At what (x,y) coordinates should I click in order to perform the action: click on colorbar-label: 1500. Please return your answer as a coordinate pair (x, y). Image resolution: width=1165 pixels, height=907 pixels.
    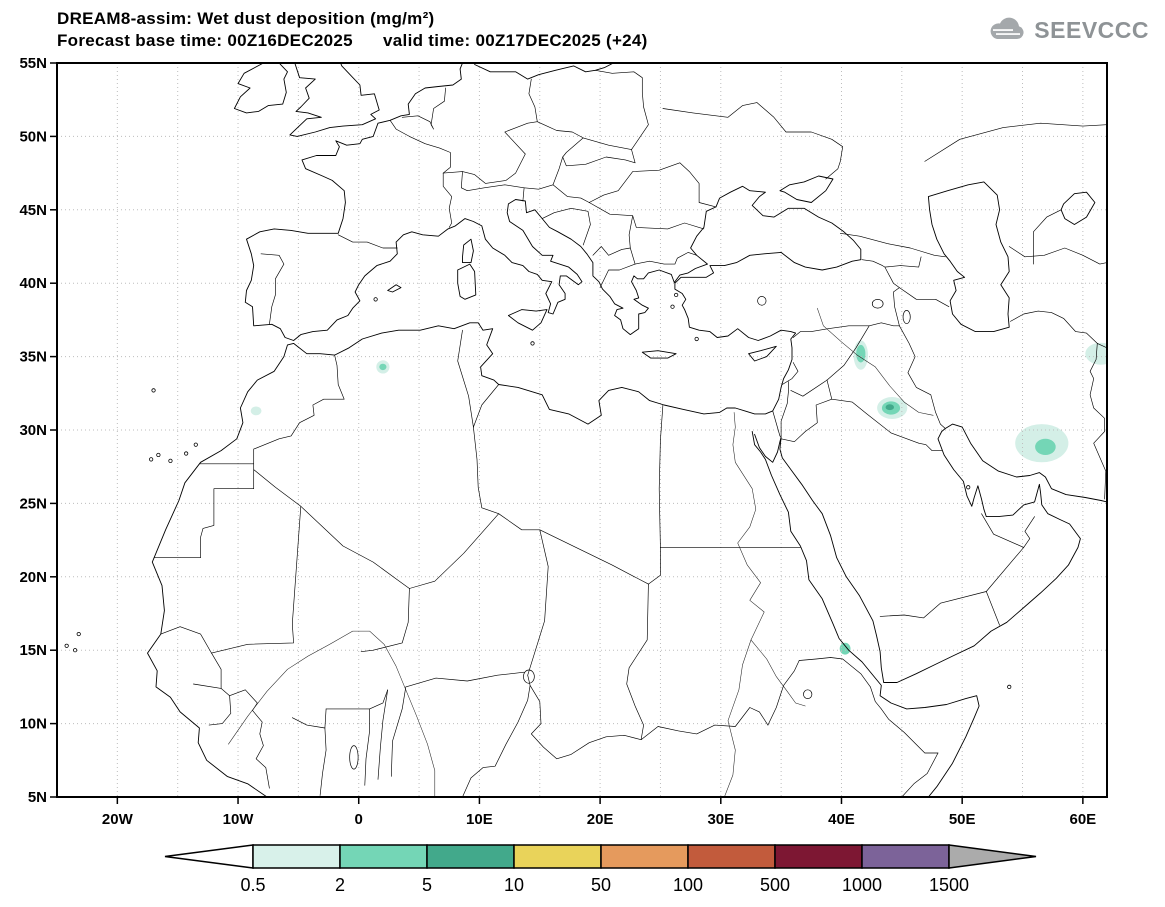
    Looking at the image, I should click on (949, 885).